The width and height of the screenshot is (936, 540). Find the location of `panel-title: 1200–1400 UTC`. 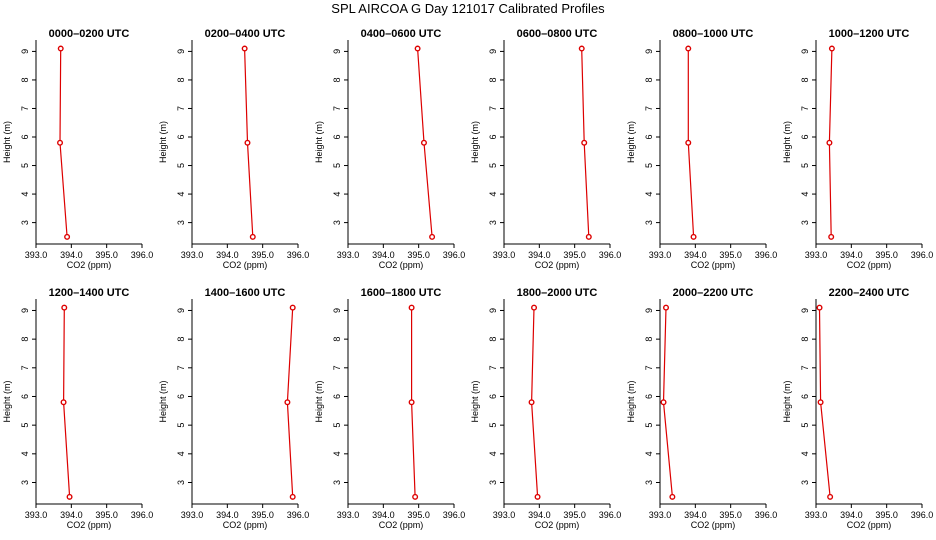

panel-title: 1200–1400 UTC is located at coordinates (89, 293).